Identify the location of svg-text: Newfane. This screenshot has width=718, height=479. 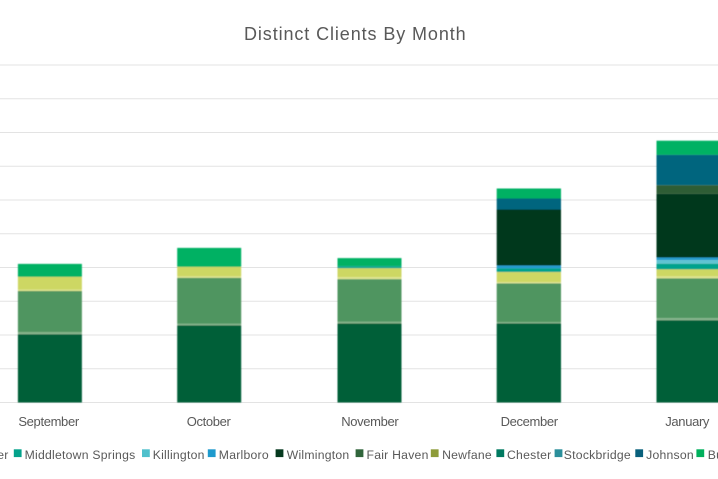
(467, 455).